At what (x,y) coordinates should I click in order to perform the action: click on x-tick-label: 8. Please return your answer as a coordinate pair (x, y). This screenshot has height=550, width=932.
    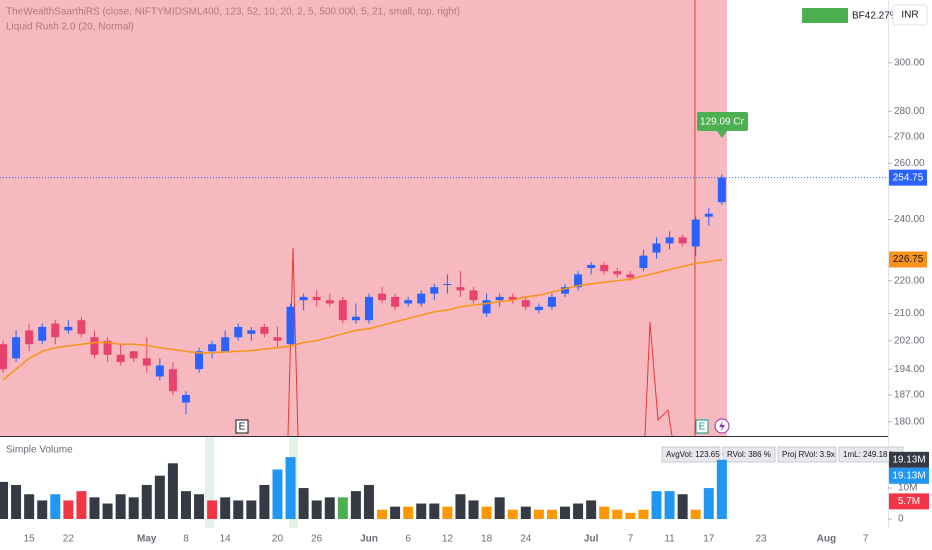
    Looking at the image, I should click on (186, 539).